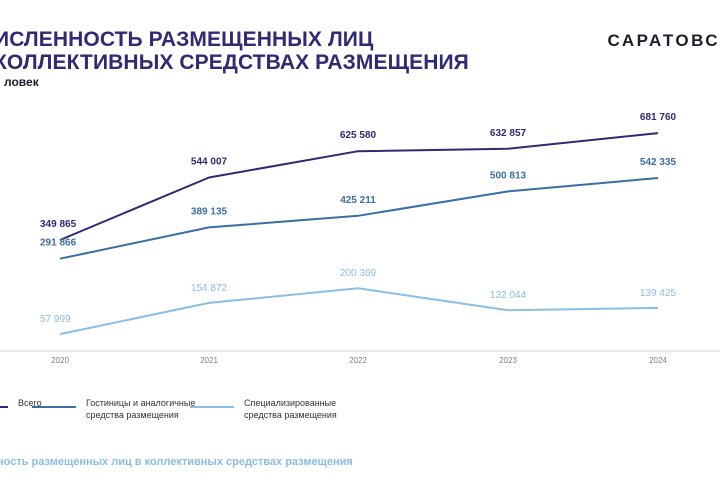  What do you see at coordinates (358, 200) in the screenshot?
I see `series-hotels-data-label: 425 211` at bounding box center [358, 200].